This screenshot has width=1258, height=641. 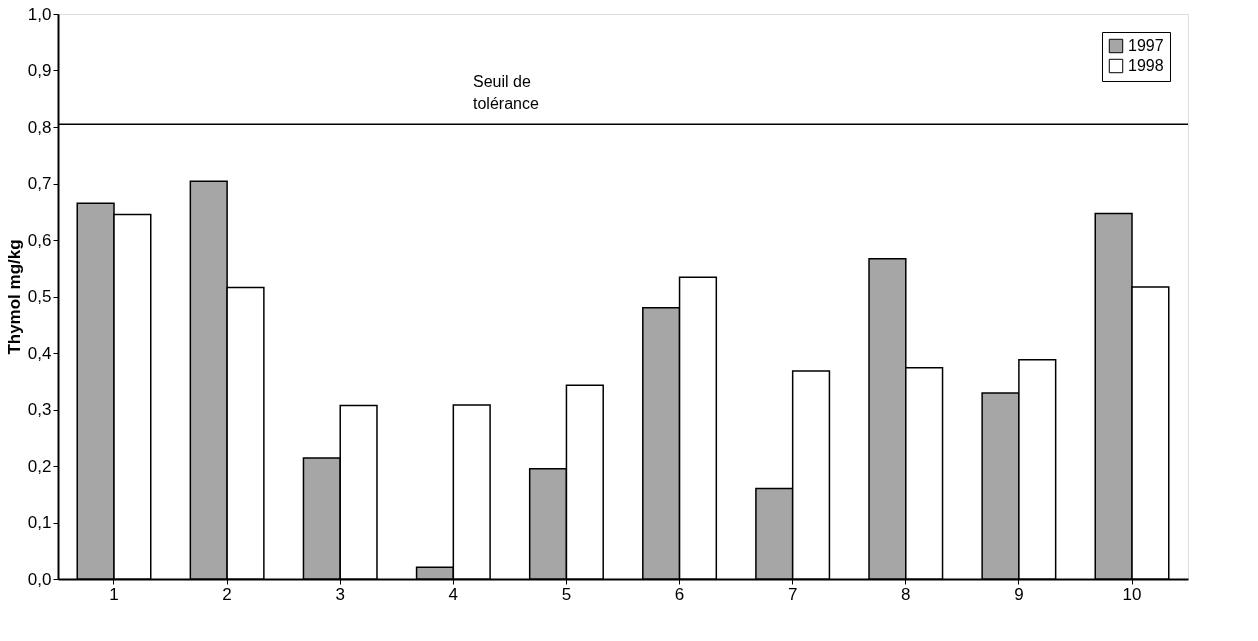 I want to click on y-axis-title: Thymol mg/kg, so click(x=14, y=297).